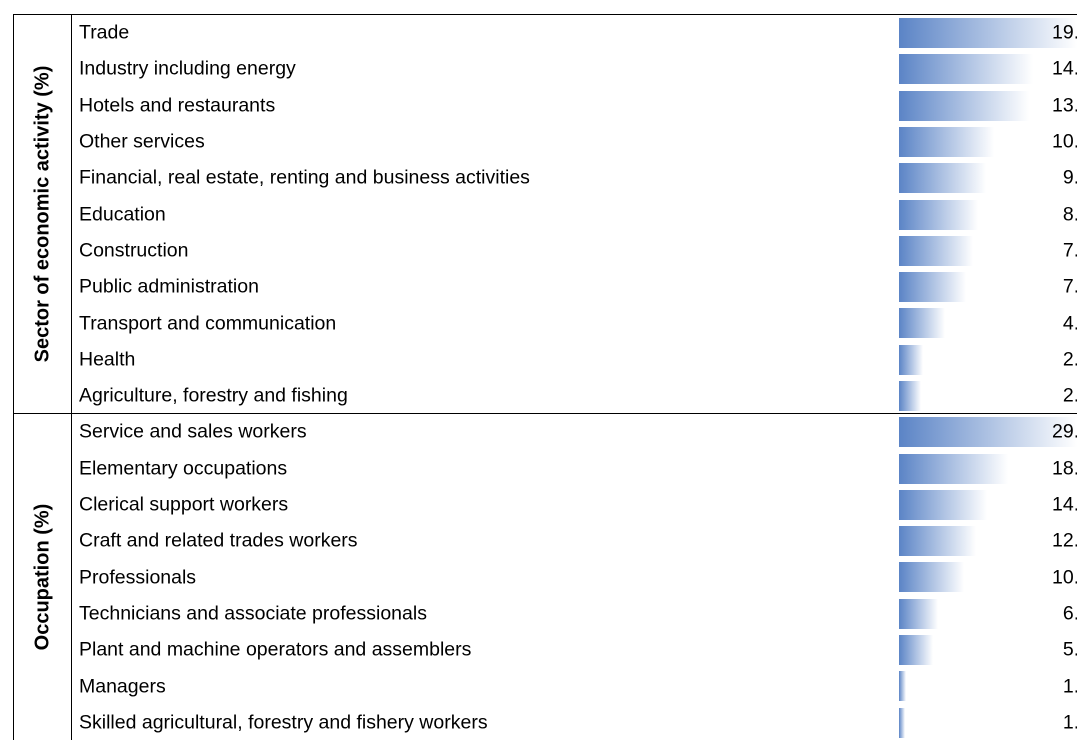 The width and height of the screenshot is (1077, 743). What do you see at coordinates (574, 251) in the screenshot?
I see `table-row: Construction 7.9` at bounding box center [574, 251].